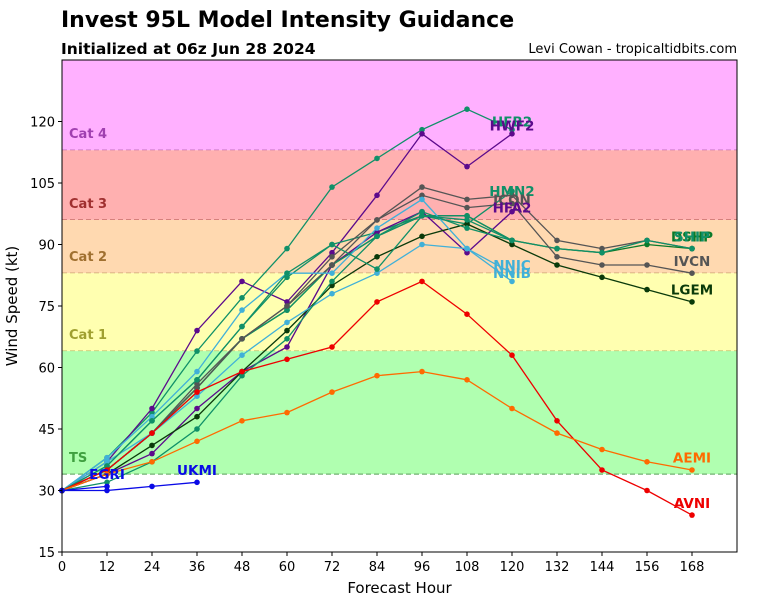 This screenshot has width=768, height=600. Describe the element at coordinates (129, 486) in the screenshot. I see `series-ukmi` at that location.